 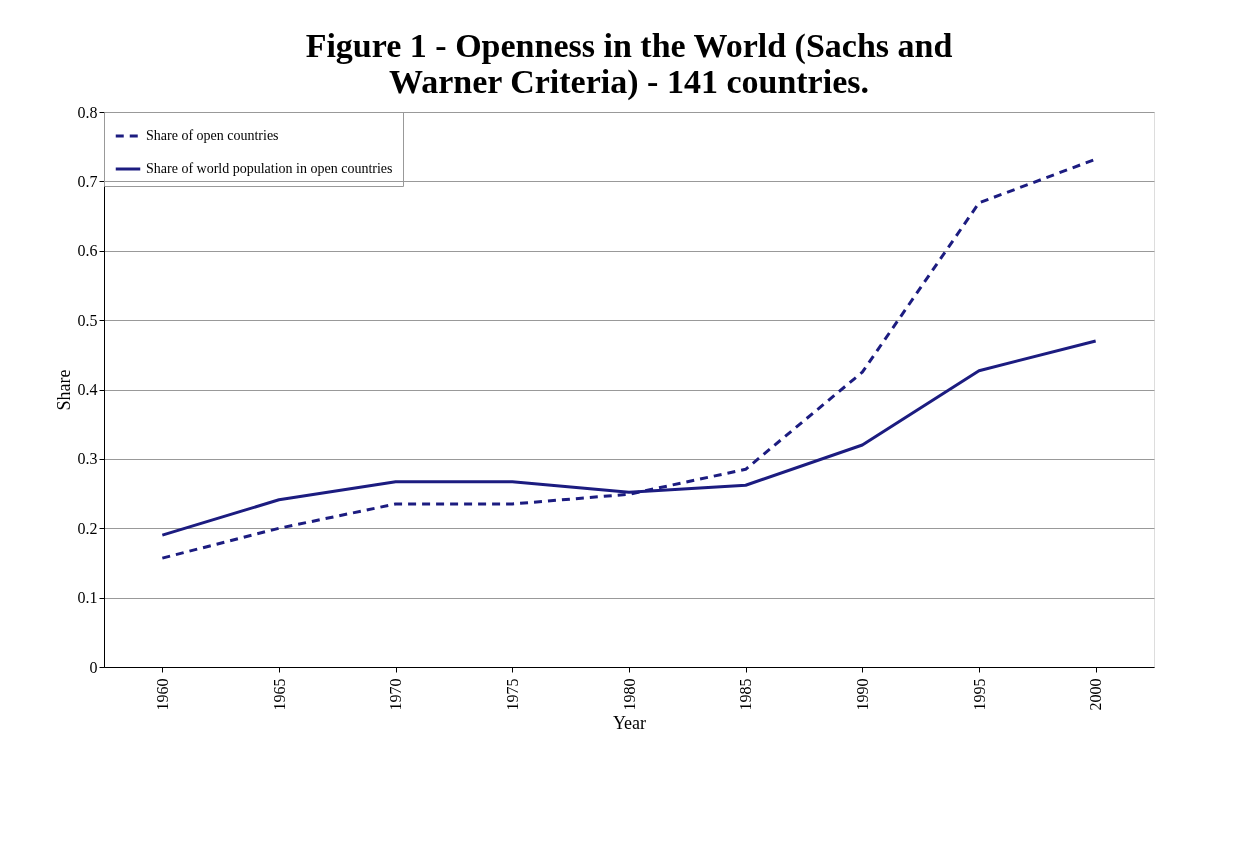 What do you see at coordinates (87, 459) in the screenshot?
I see `y-tick-label: 0.3` at bounding box center [87, 459].